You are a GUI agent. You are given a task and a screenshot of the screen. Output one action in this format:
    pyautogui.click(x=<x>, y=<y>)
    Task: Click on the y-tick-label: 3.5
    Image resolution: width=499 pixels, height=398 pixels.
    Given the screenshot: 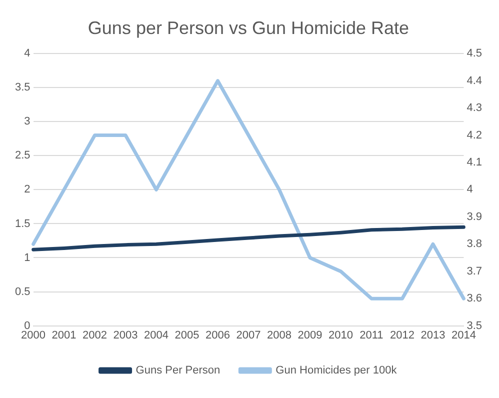 What is the action you would take?
    pyautogui.click(x=22, y=88)
    